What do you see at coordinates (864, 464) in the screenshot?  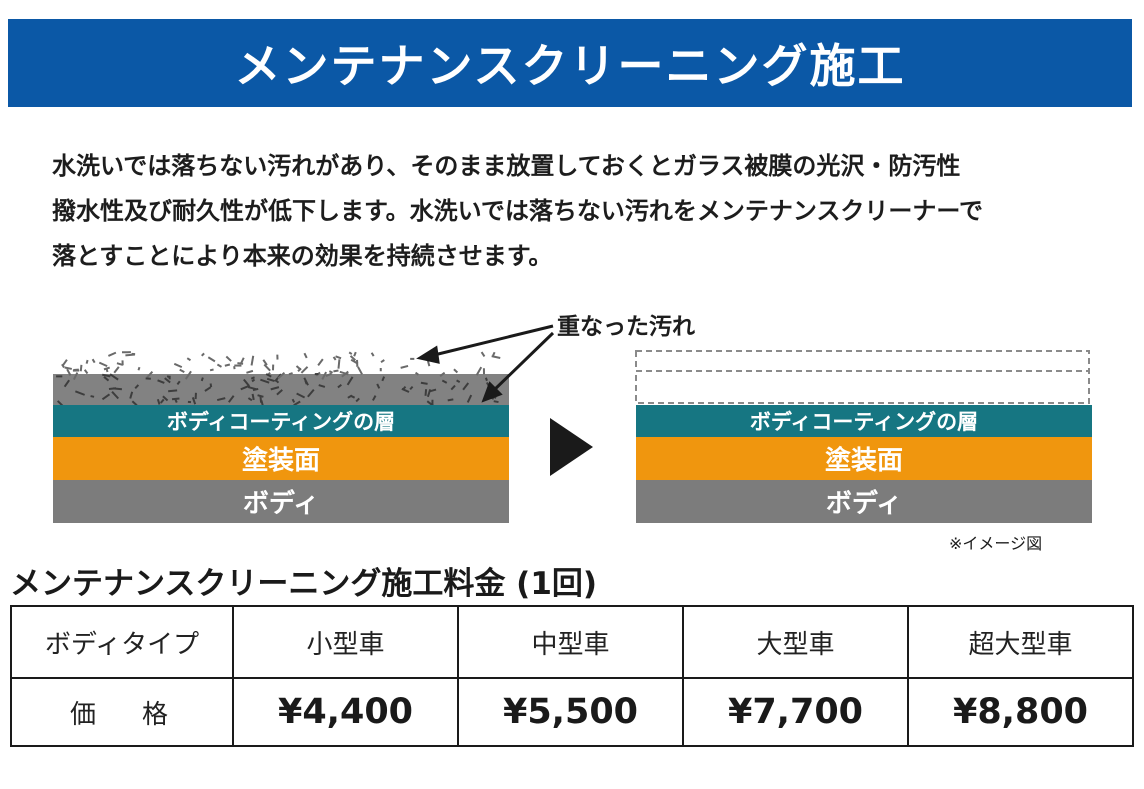 I see `after-layer-stack: ボディコーティングの層 塗装面 ボディ` at bounding box center [864, 464].